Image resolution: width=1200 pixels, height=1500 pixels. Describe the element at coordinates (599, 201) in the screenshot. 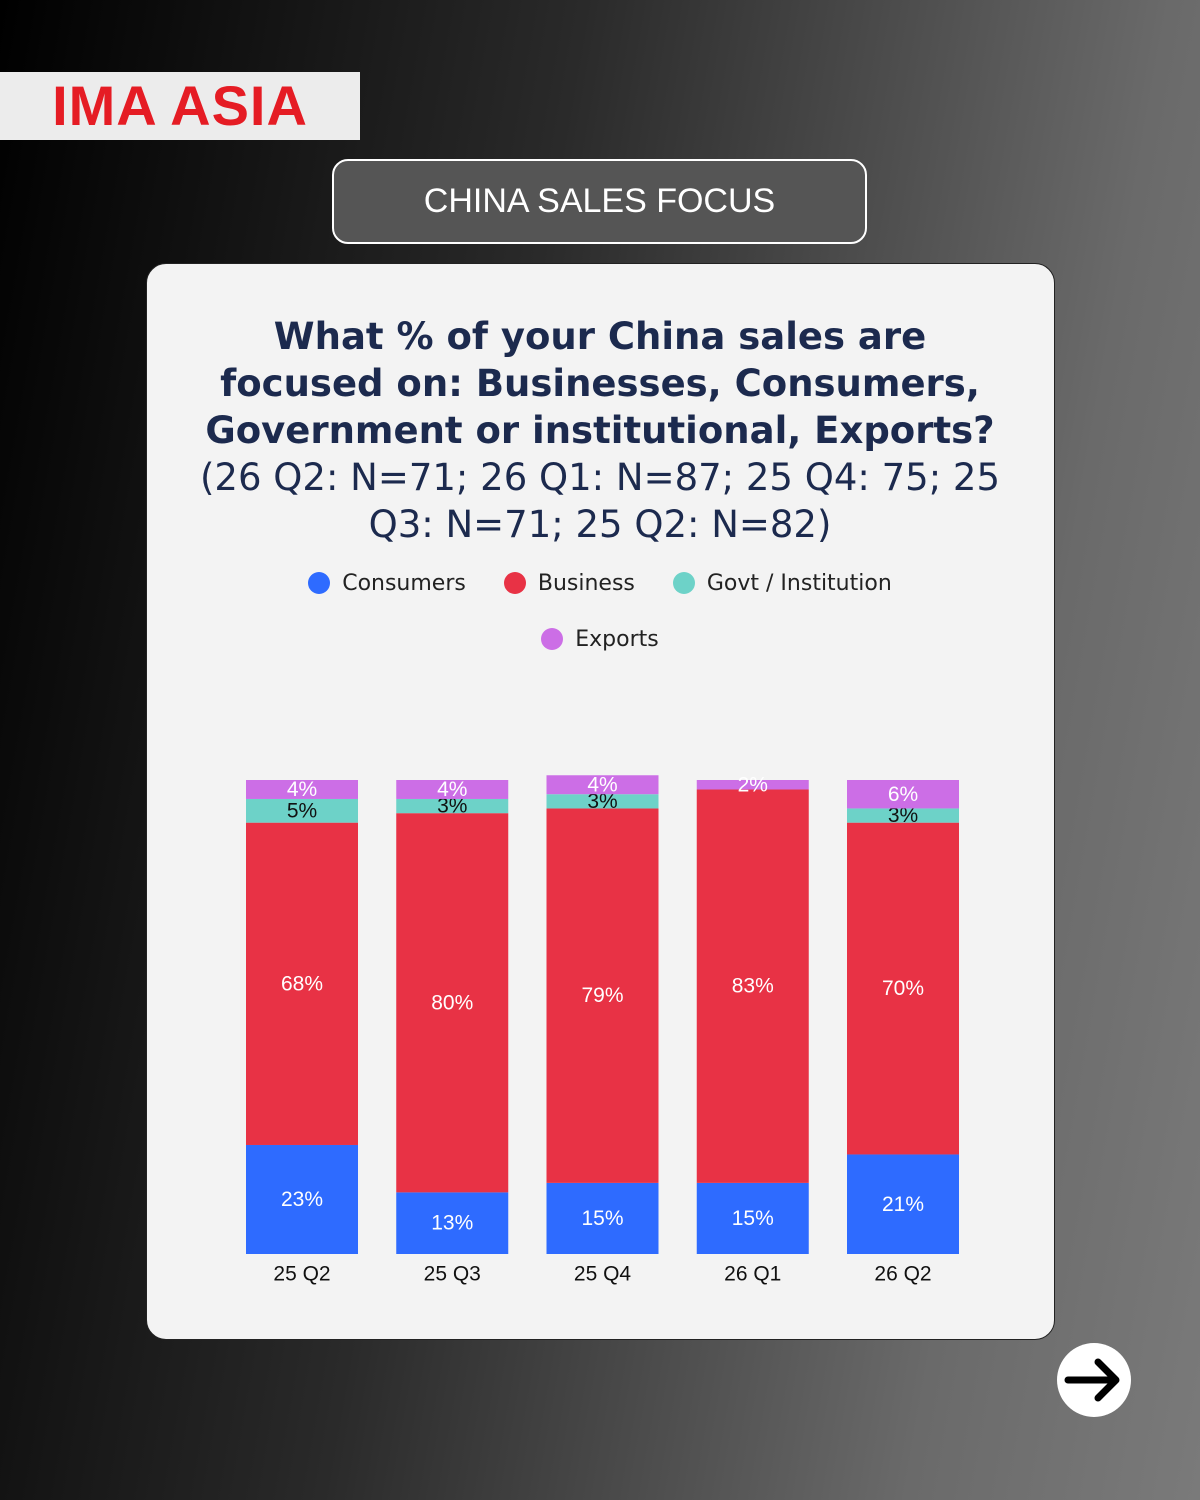

I see `header-title: CHINA SALES FOCUS` at that location.